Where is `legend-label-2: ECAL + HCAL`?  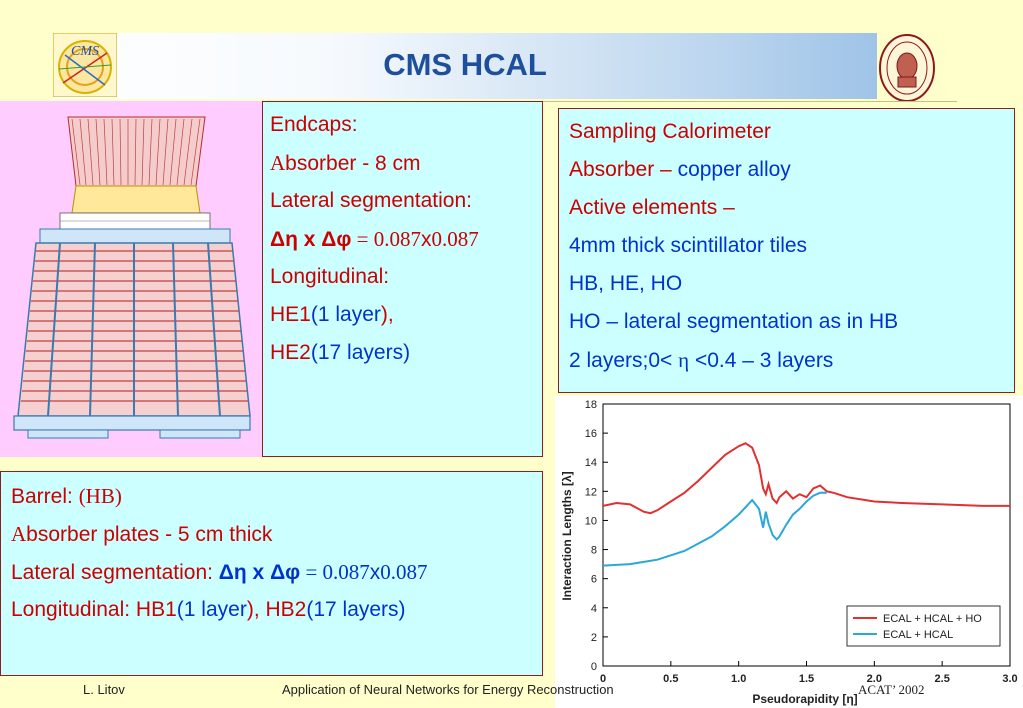 legend-label-2: ECAL + HCAL is located at coordinates (918, 635).